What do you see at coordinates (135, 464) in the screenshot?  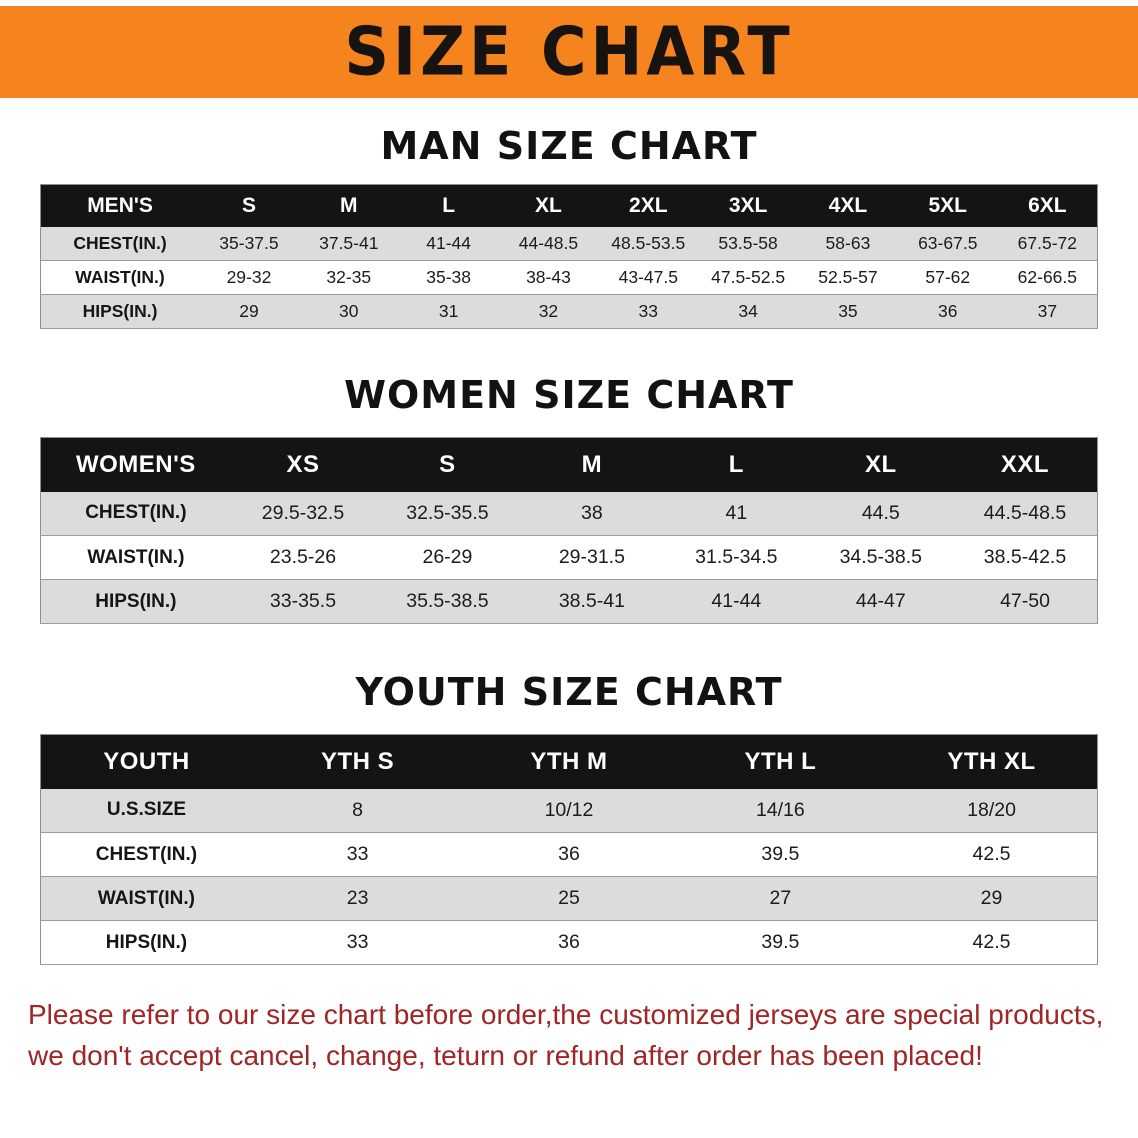 I see `women-table-title: WOMEN'S` at bounding box center [135, 464].